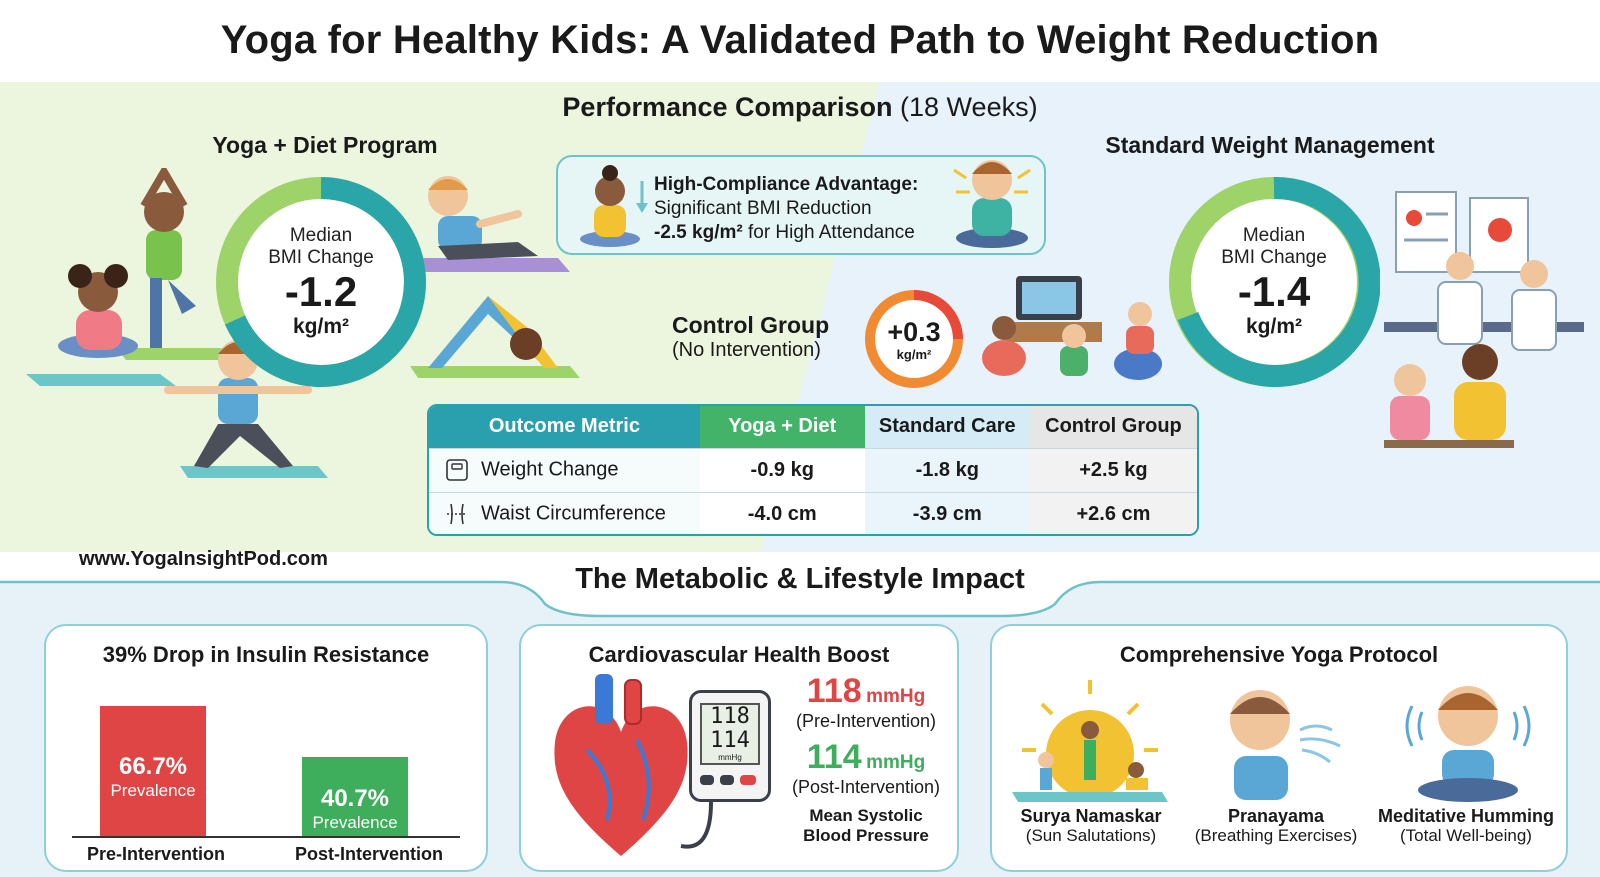 The image size is (1600, 877). Describe the element at coordinates (739, 655) in the screenshot. I see `cardio-title: Cardiovascular Health Boost` at that location.